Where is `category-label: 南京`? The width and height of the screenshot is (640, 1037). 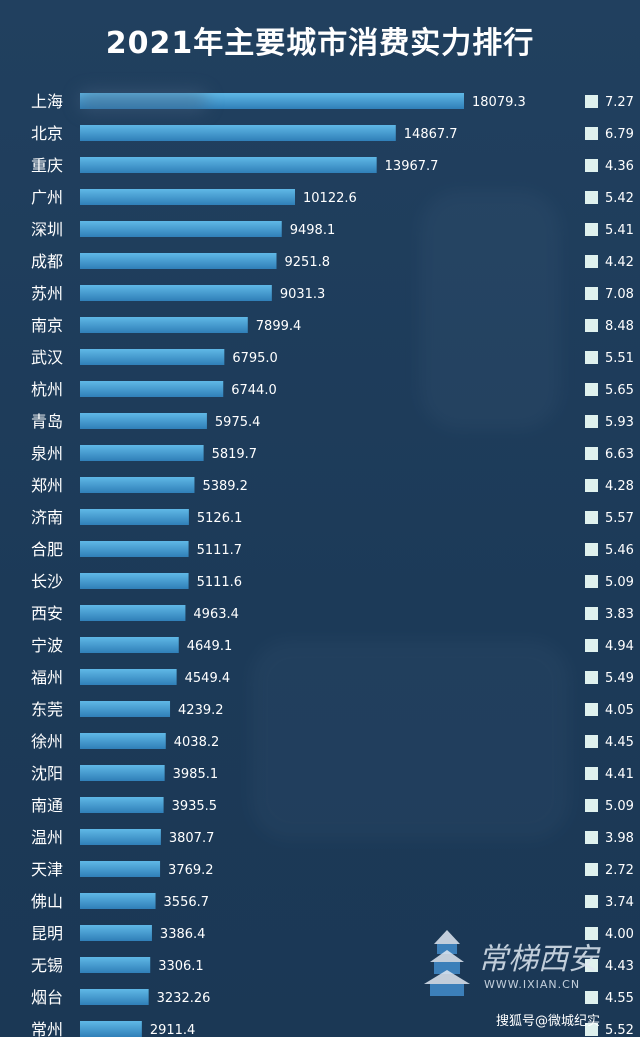
category-label: 南京 is located at coordinates (47, 325).